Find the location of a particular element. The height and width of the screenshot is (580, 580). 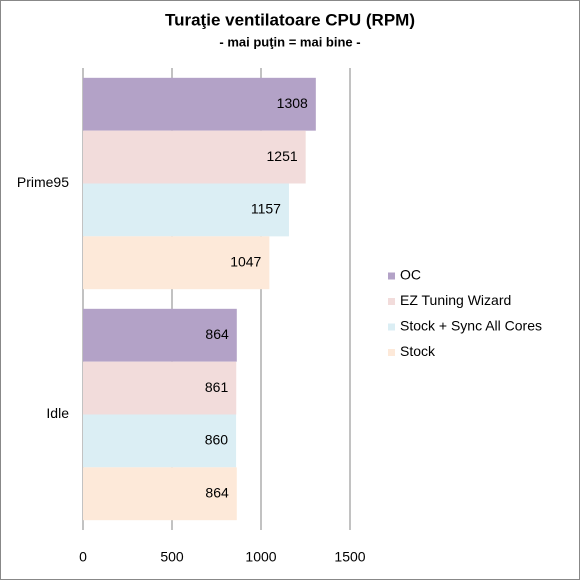

y-tick-label: Prime95 is located at coordinates (43, 182).